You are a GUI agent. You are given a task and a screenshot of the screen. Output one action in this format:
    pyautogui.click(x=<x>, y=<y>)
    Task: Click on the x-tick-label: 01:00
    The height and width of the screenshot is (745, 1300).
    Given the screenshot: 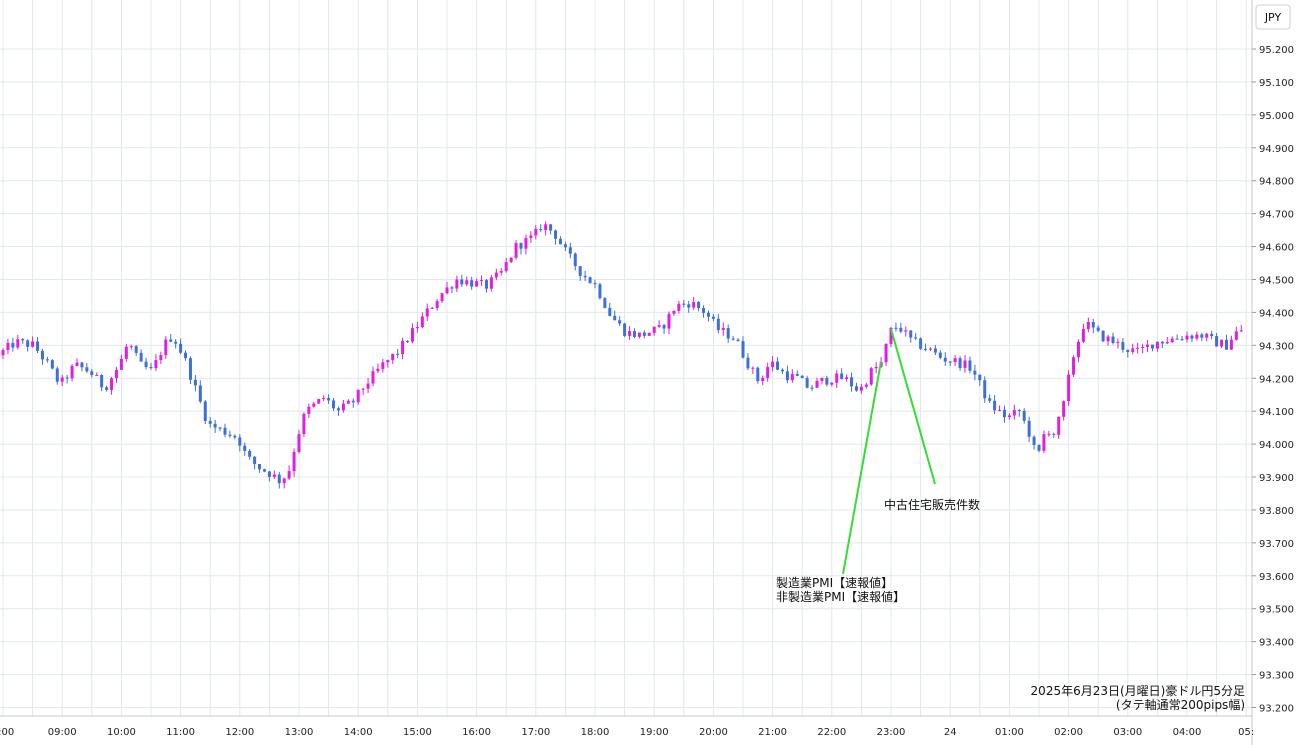 What is the action you would take?
    pyautogui.click(x=1009, y=732)
    